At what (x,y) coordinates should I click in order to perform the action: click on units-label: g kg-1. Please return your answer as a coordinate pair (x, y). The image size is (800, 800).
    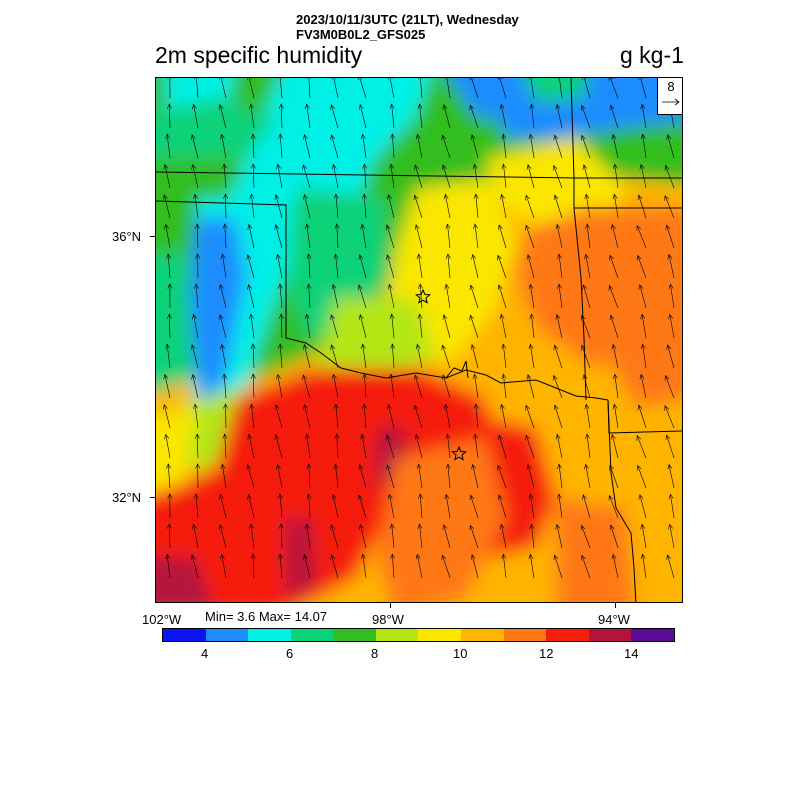
    Looking at the image, I should click on (652, 55).